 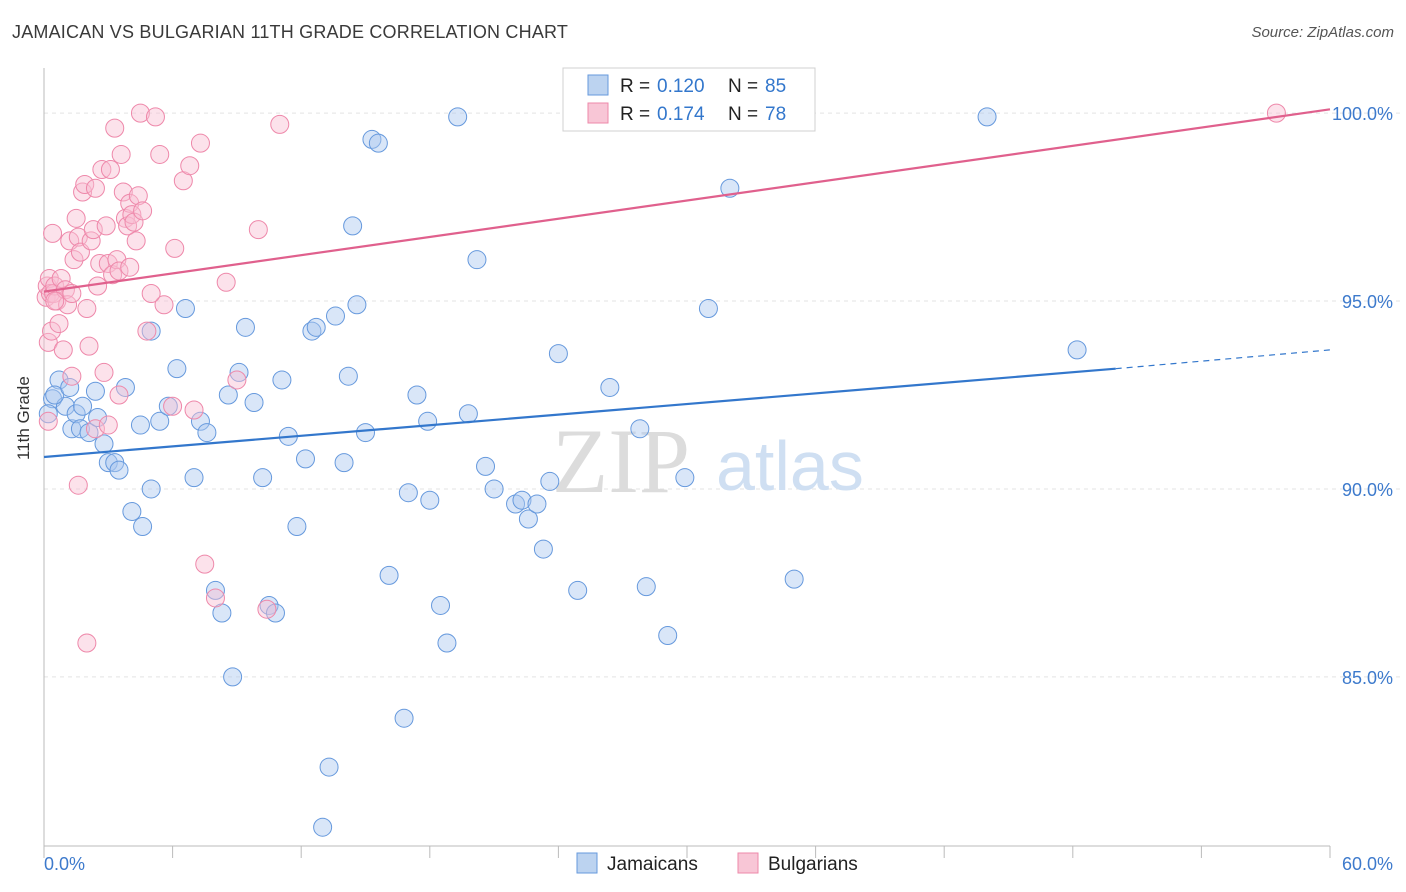 I want to click on legend-swatch-jamaicans, so click(x=587, y=863).